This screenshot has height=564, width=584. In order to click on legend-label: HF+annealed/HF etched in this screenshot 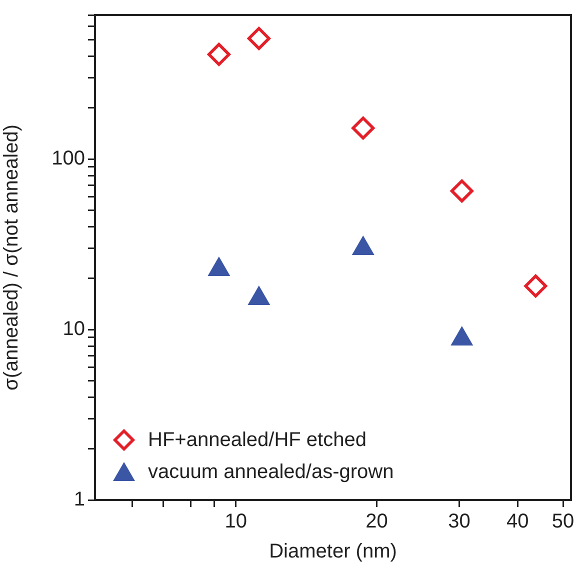, I will do `click(257, 440)`.